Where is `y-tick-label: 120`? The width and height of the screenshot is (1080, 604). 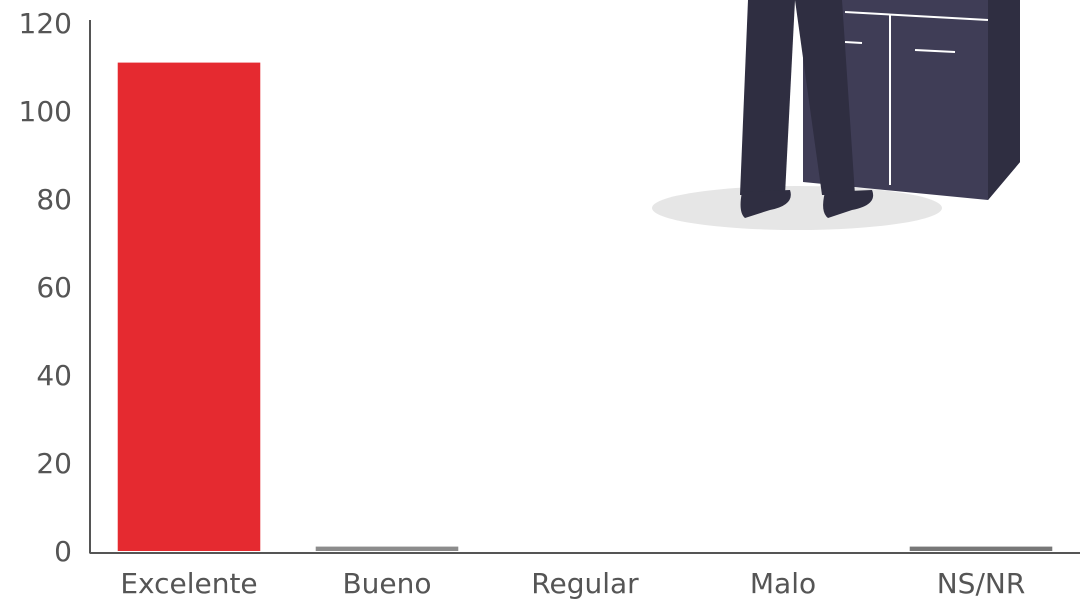 y-tick-label: 120 is located at coordinates (45, 23).